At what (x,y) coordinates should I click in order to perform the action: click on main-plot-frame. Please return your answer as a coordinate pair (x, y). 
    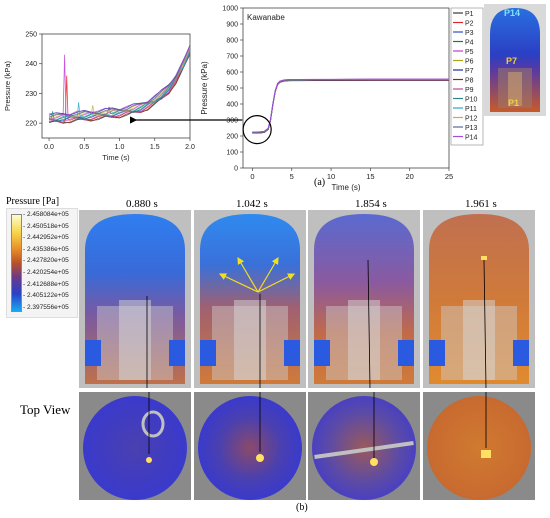
    Looking at the image, I should click on (346, 88).